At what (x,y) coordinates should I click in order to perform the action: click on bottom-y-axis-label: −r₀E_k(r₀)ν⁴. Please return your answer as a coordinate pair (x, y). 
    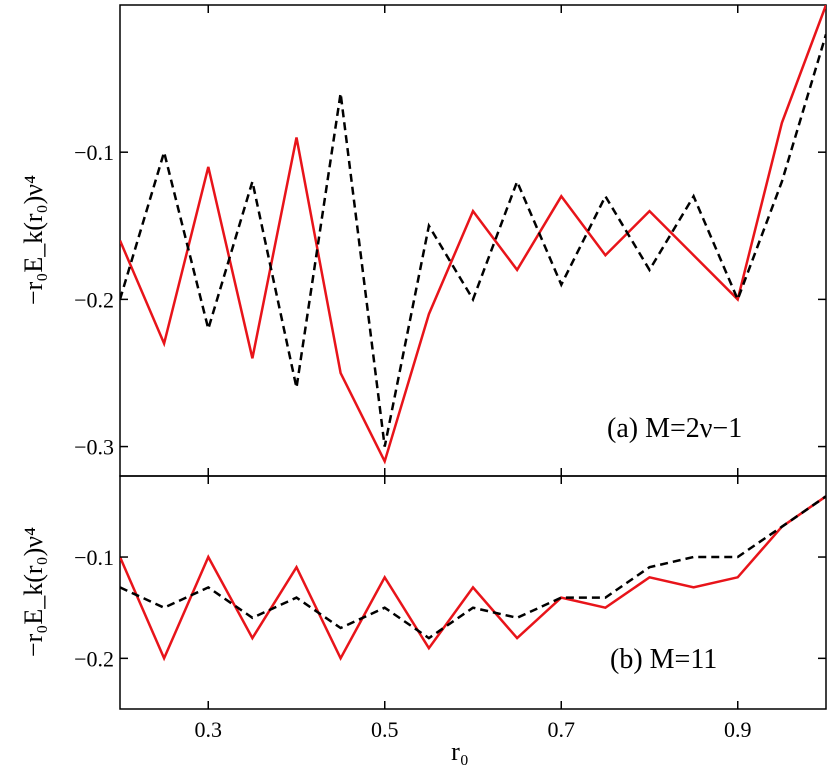
    Looking at the image, I should click on (33, 592).